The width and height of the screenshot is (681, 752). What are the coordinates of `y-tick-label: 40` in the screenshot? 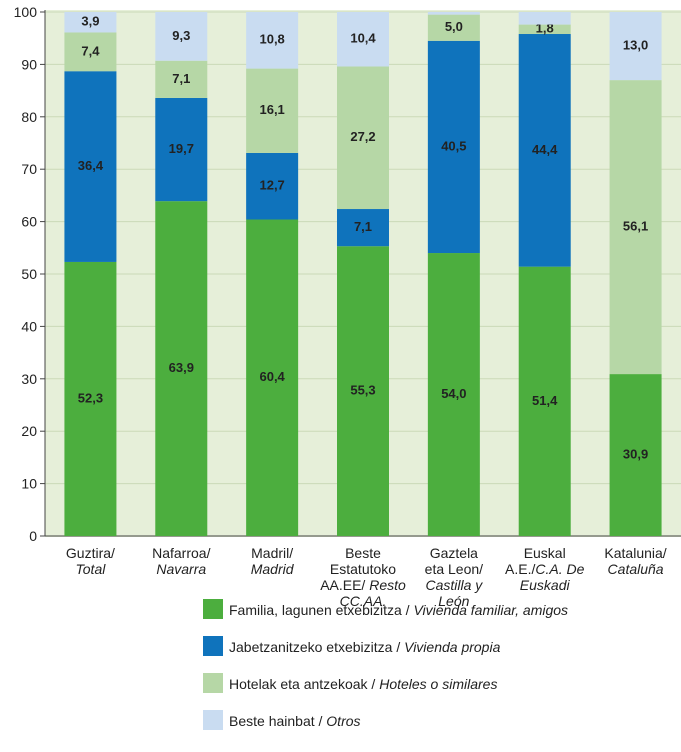 It's located at (29, 326).